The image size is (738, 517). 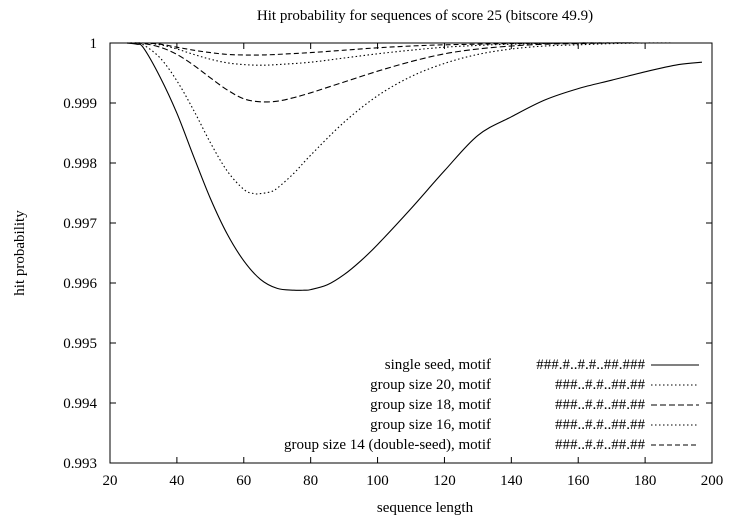 What do you see at coordinates (430, 425) in the screenshot?
I see `legend-series-name: group size 16, motif` at bounding box center [430, 425].